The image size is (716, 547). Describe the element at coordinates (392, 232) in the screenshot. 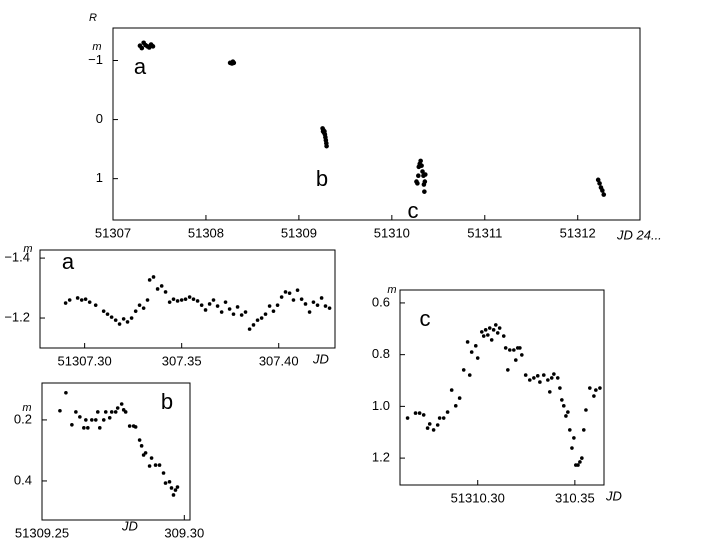

I see `x-tick-label: 51310` at that location.